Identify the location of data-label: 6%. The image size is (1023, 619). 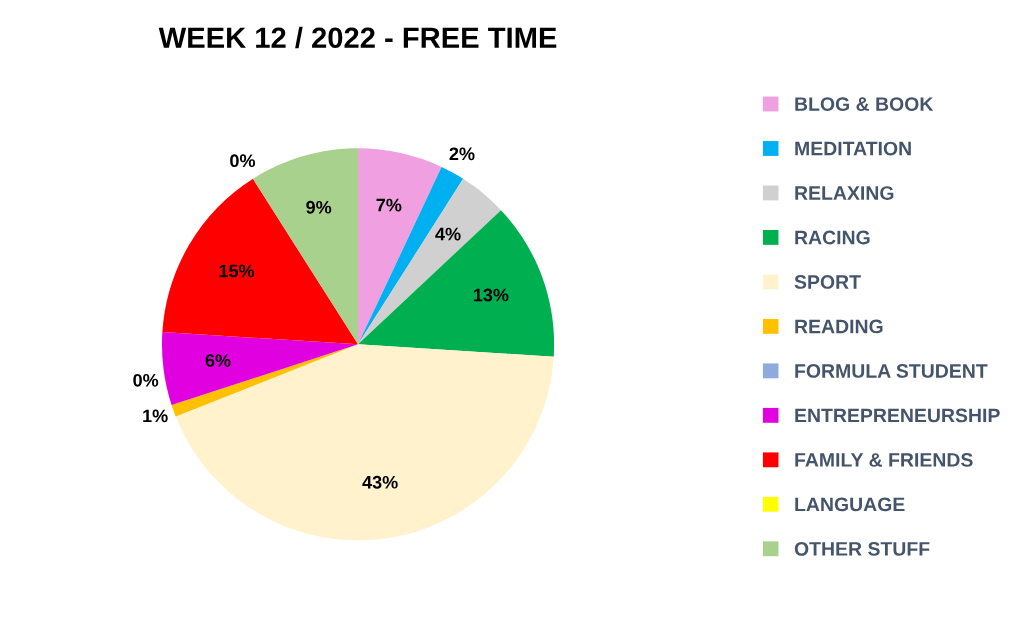
(218, 360).